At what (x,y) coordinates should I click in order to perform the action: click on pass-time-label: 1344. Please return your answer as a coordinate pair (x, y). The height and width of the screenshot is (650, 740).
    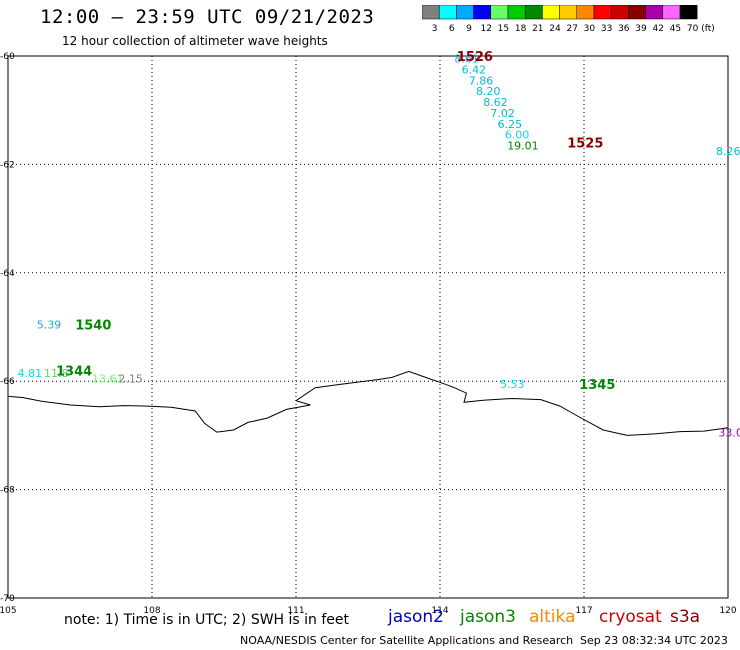
    Looking at the image, I should click on (74, 371).